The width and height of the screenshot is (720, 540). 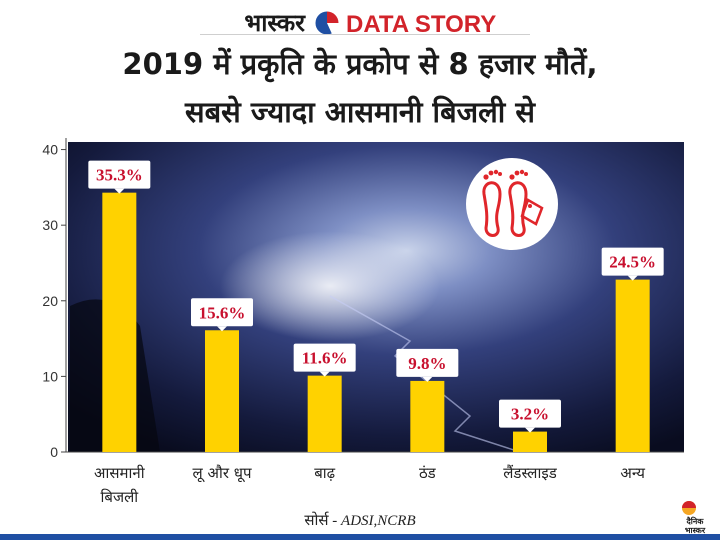 What do you see at coordinates (324, 473) in the screenshot?
I see `x-tick-label: बाढ़` at bounding box center [324, 473].